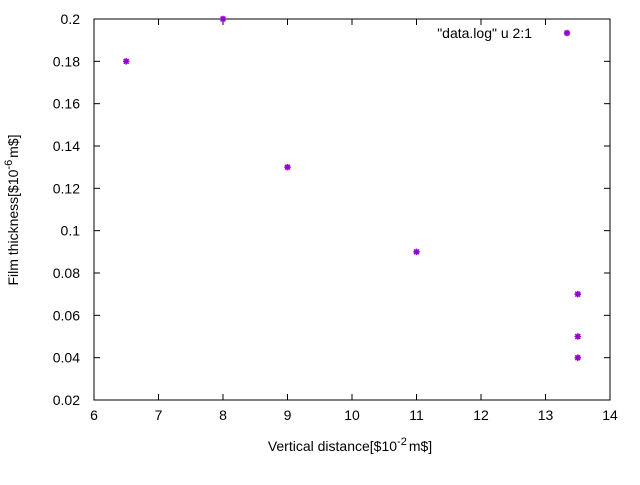 Image resolution: width=640 pixels, height=485 pixels. What do you see at coordinates (546, 415) in the screenshot?
I see `x-tick-label: 13` at bounding box center [546, 415].